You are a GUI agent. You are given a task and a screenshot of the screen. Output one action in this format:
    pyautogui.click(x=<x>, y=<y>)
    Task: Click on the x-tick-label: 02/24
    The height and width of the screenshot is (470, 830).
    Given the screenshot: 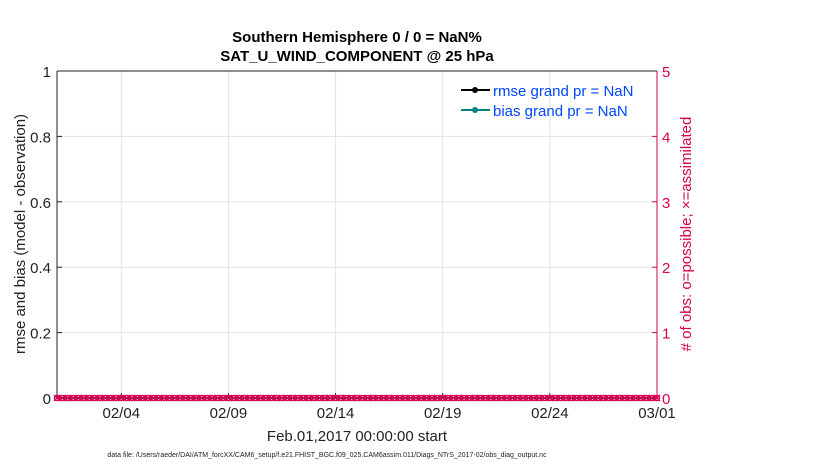 What is the action you would take?
    pyautogui.click(x=550, y=413)
    